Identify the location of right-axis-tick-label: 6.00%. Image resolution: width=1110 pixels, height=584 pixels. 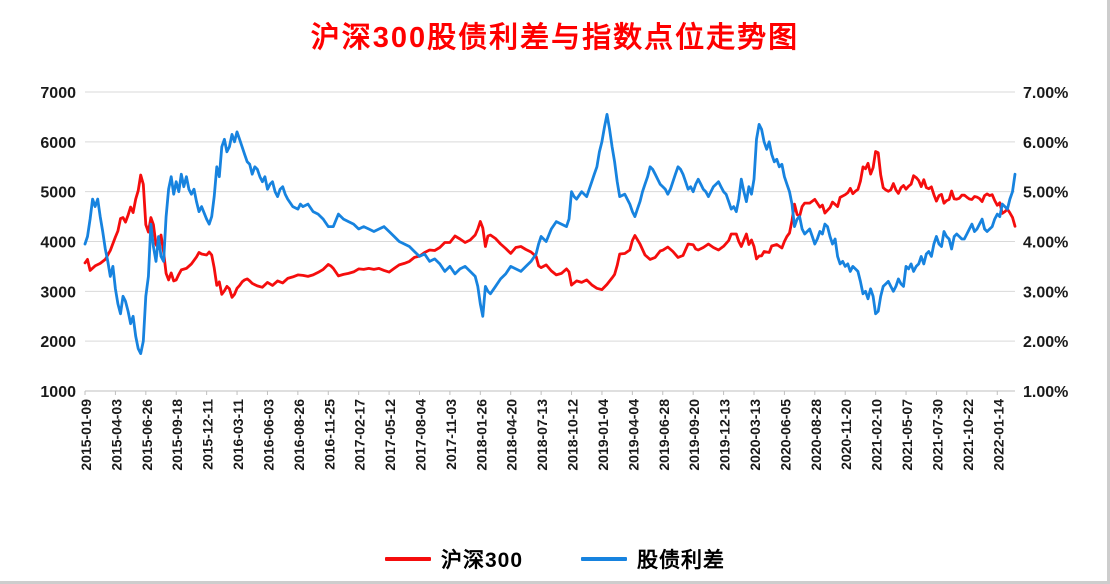
(1045, 143).